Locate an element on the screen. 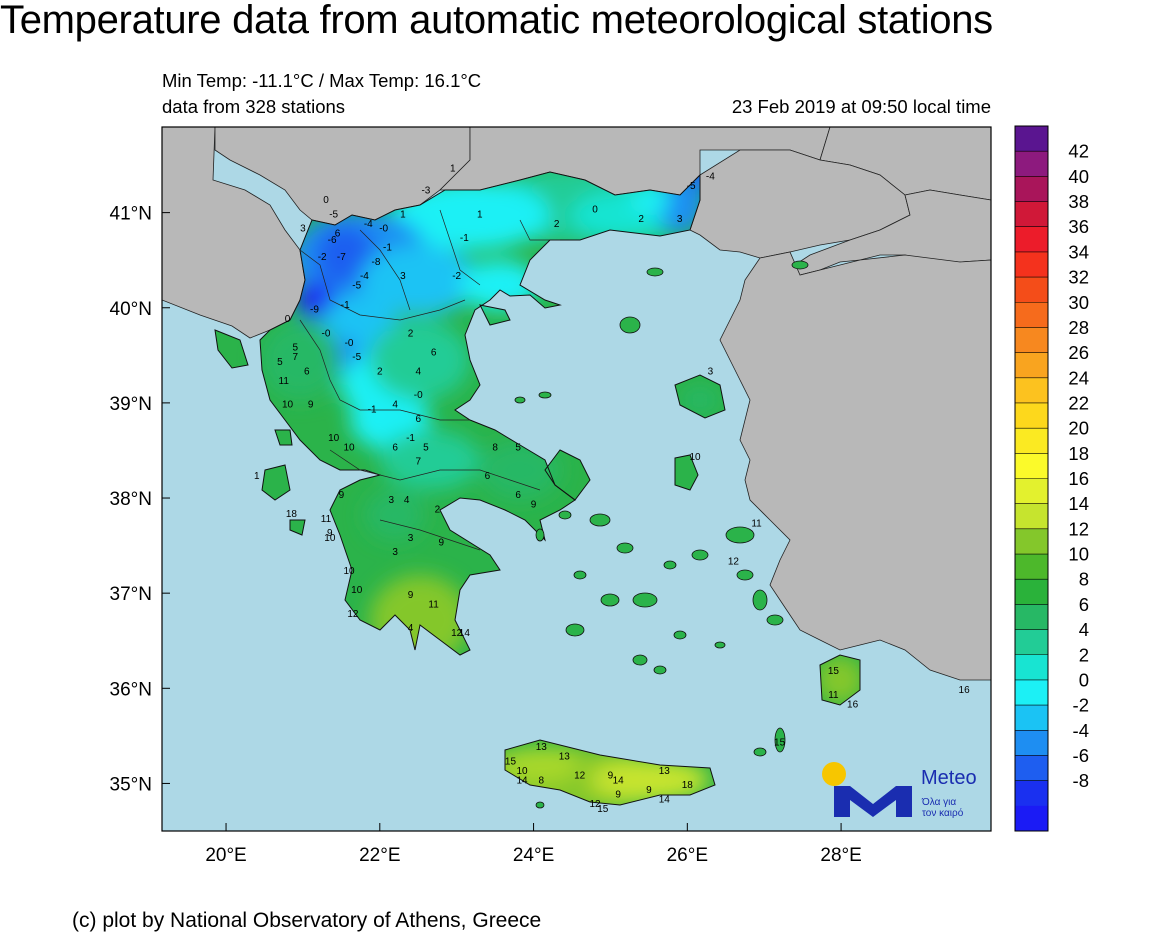  lon-tick-label: 22°E is located at coordinates (379, 855).